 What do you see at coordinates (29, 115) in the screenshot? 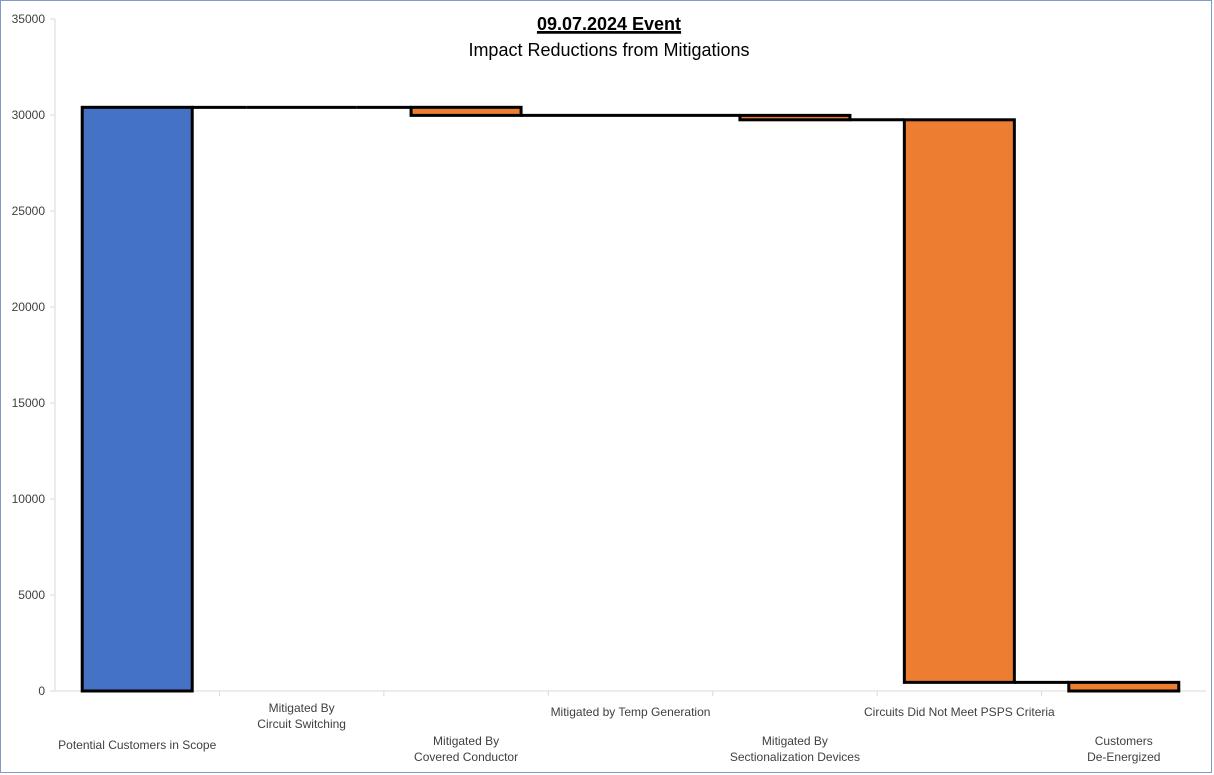
I see `y-tick-label: 30000` at bounding box center [29, 115].